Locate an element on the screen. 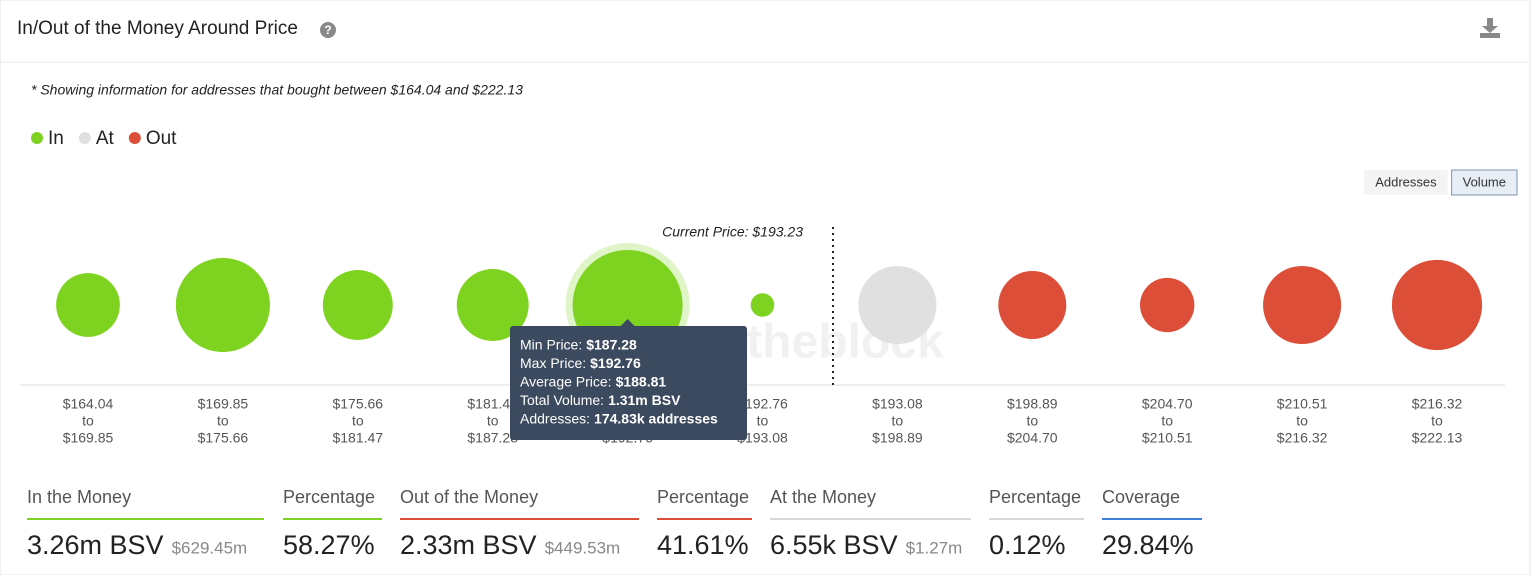 The image size is (1536, 580). tooltip-arrow is located at coordinates (627, 323).